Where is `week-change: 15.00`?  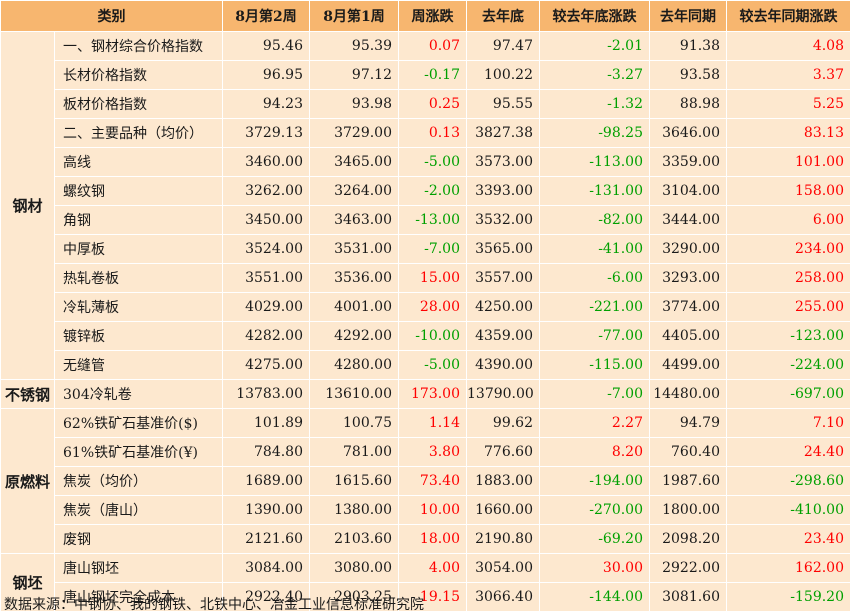
week-change: 15.00 is located at coordinates (432, 278).